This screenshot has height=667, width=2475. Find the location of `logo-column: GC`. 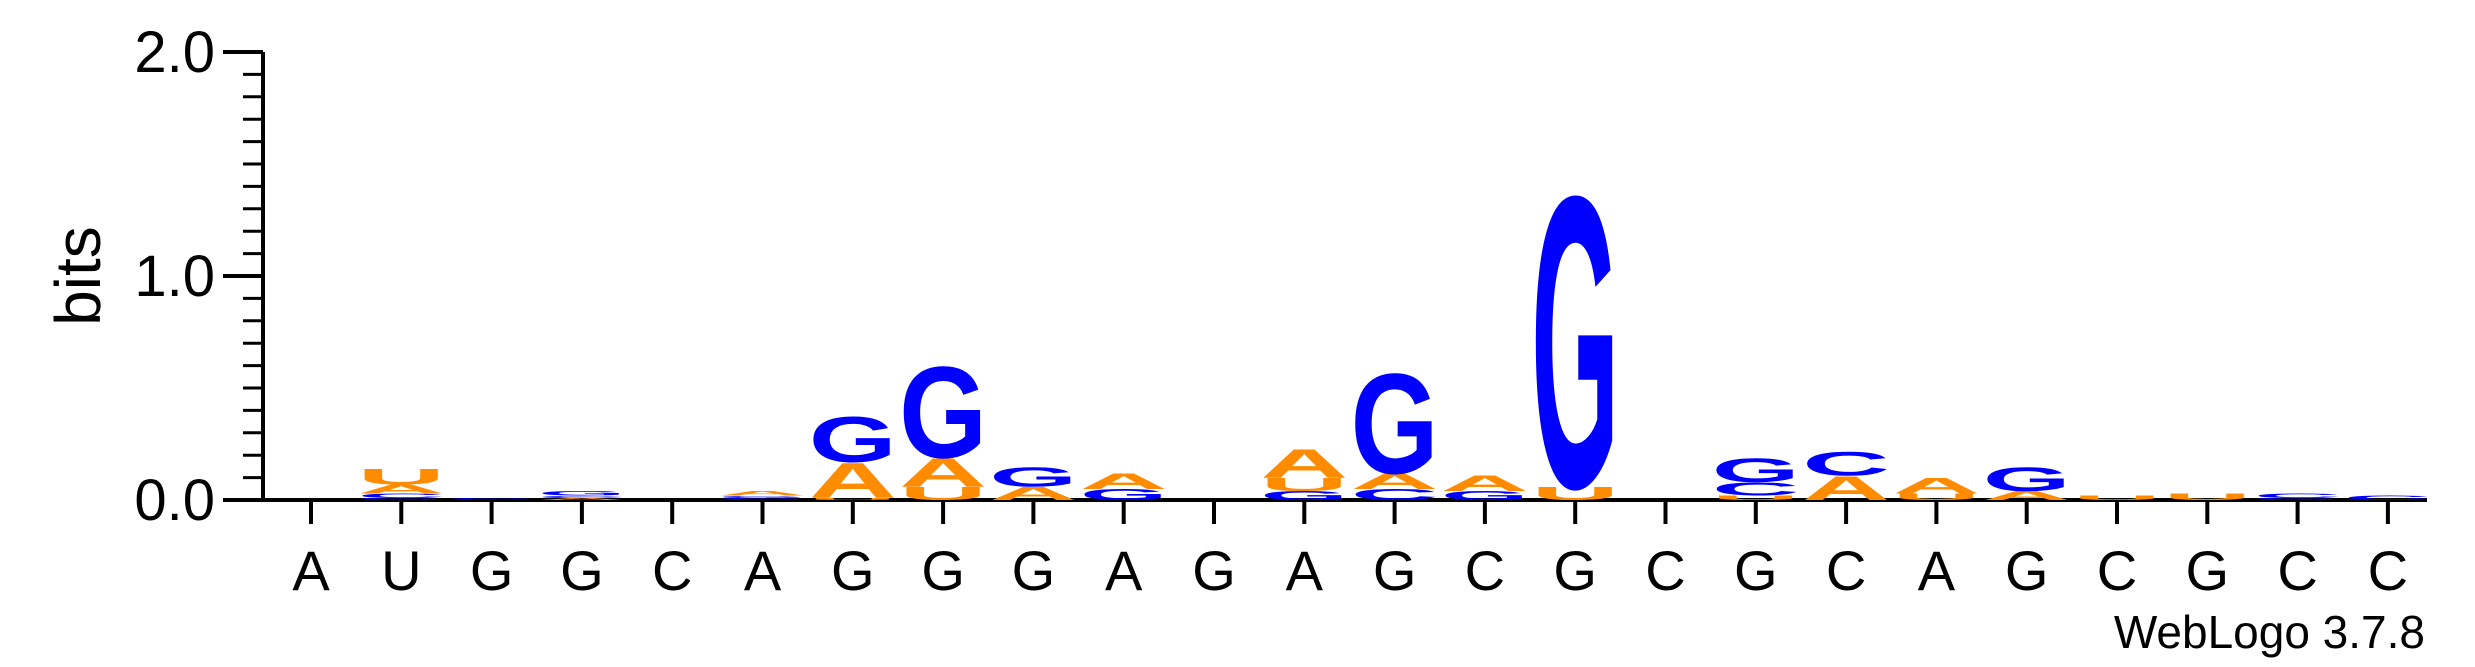

logo-column: GC is located at coordinates (2298, 496).